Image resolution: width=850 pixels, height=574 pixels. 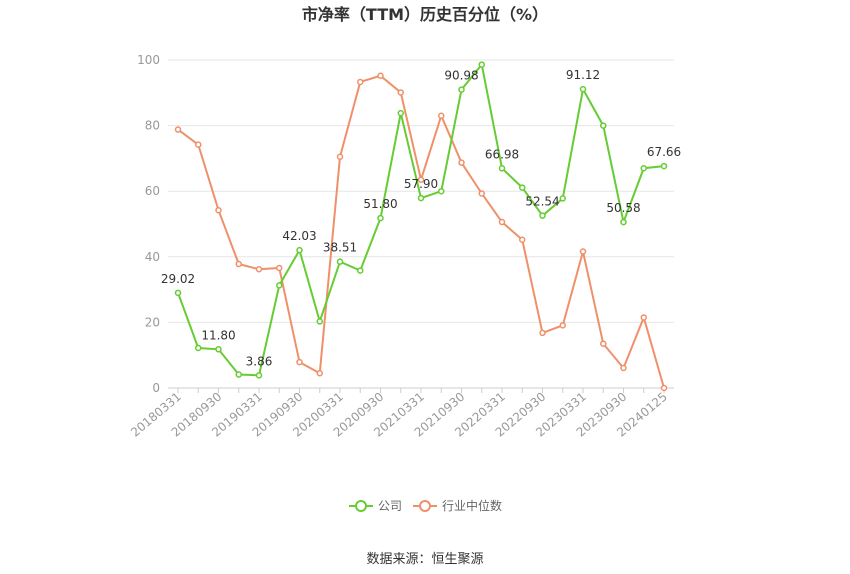 What do you see at coordinates (664, 152) in the screenshot?
I see `data-label: 67.66` at bounding box center [664, 152].